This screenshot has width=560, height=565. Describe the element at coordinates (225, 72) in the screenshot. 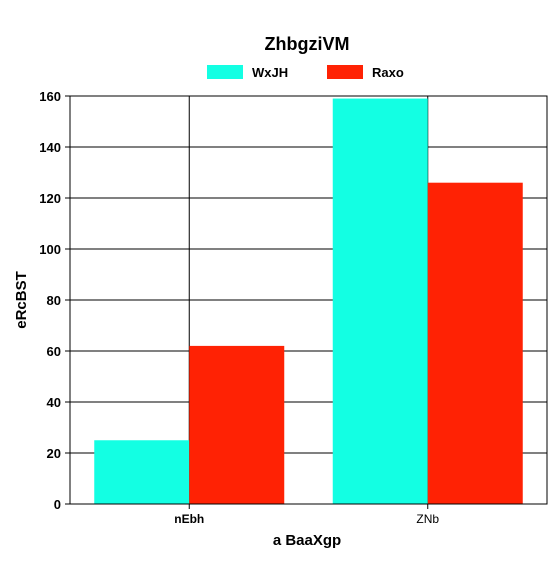

I see `legend-swatch-wxjh` at that location.